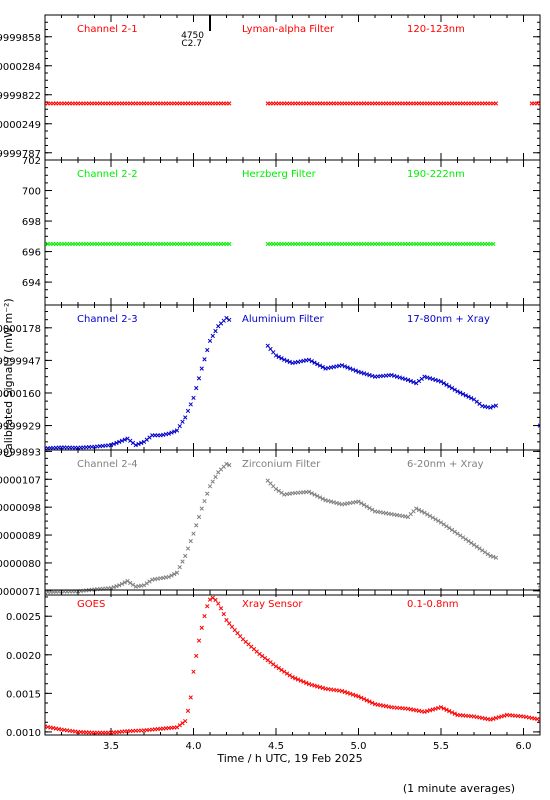  Describe the element at coordinates (433, 604) in the screenshot. I see `panel-range-label: 0.1-0.8nm` at that location.